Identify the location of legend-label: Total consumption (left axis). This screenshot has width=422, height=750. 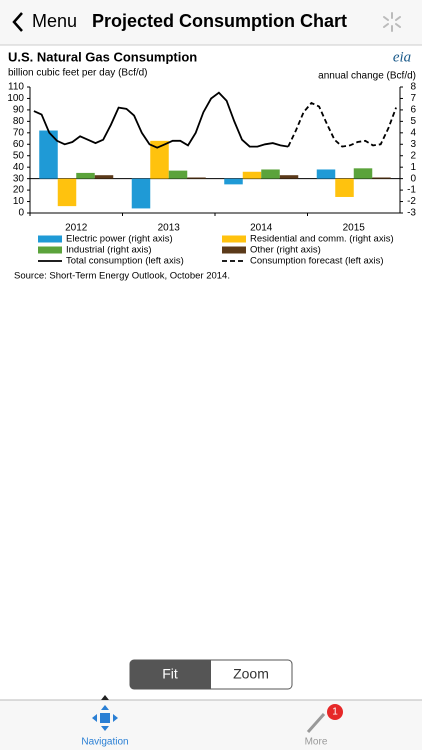
(125, 261).